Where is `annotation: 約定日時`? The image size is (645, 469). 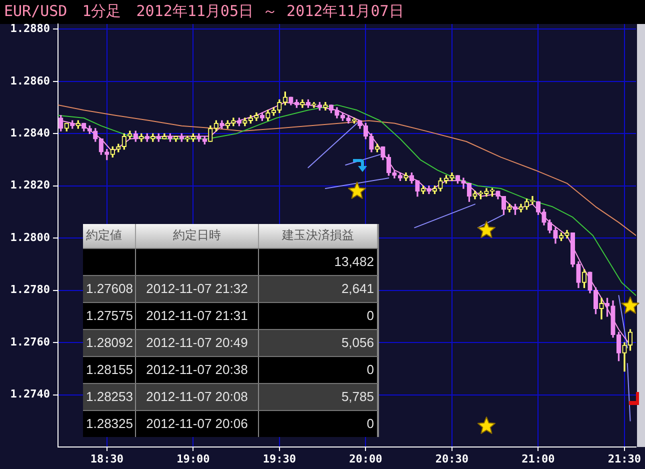
annotation: 約定日時 is located at coordinates (197, 236).